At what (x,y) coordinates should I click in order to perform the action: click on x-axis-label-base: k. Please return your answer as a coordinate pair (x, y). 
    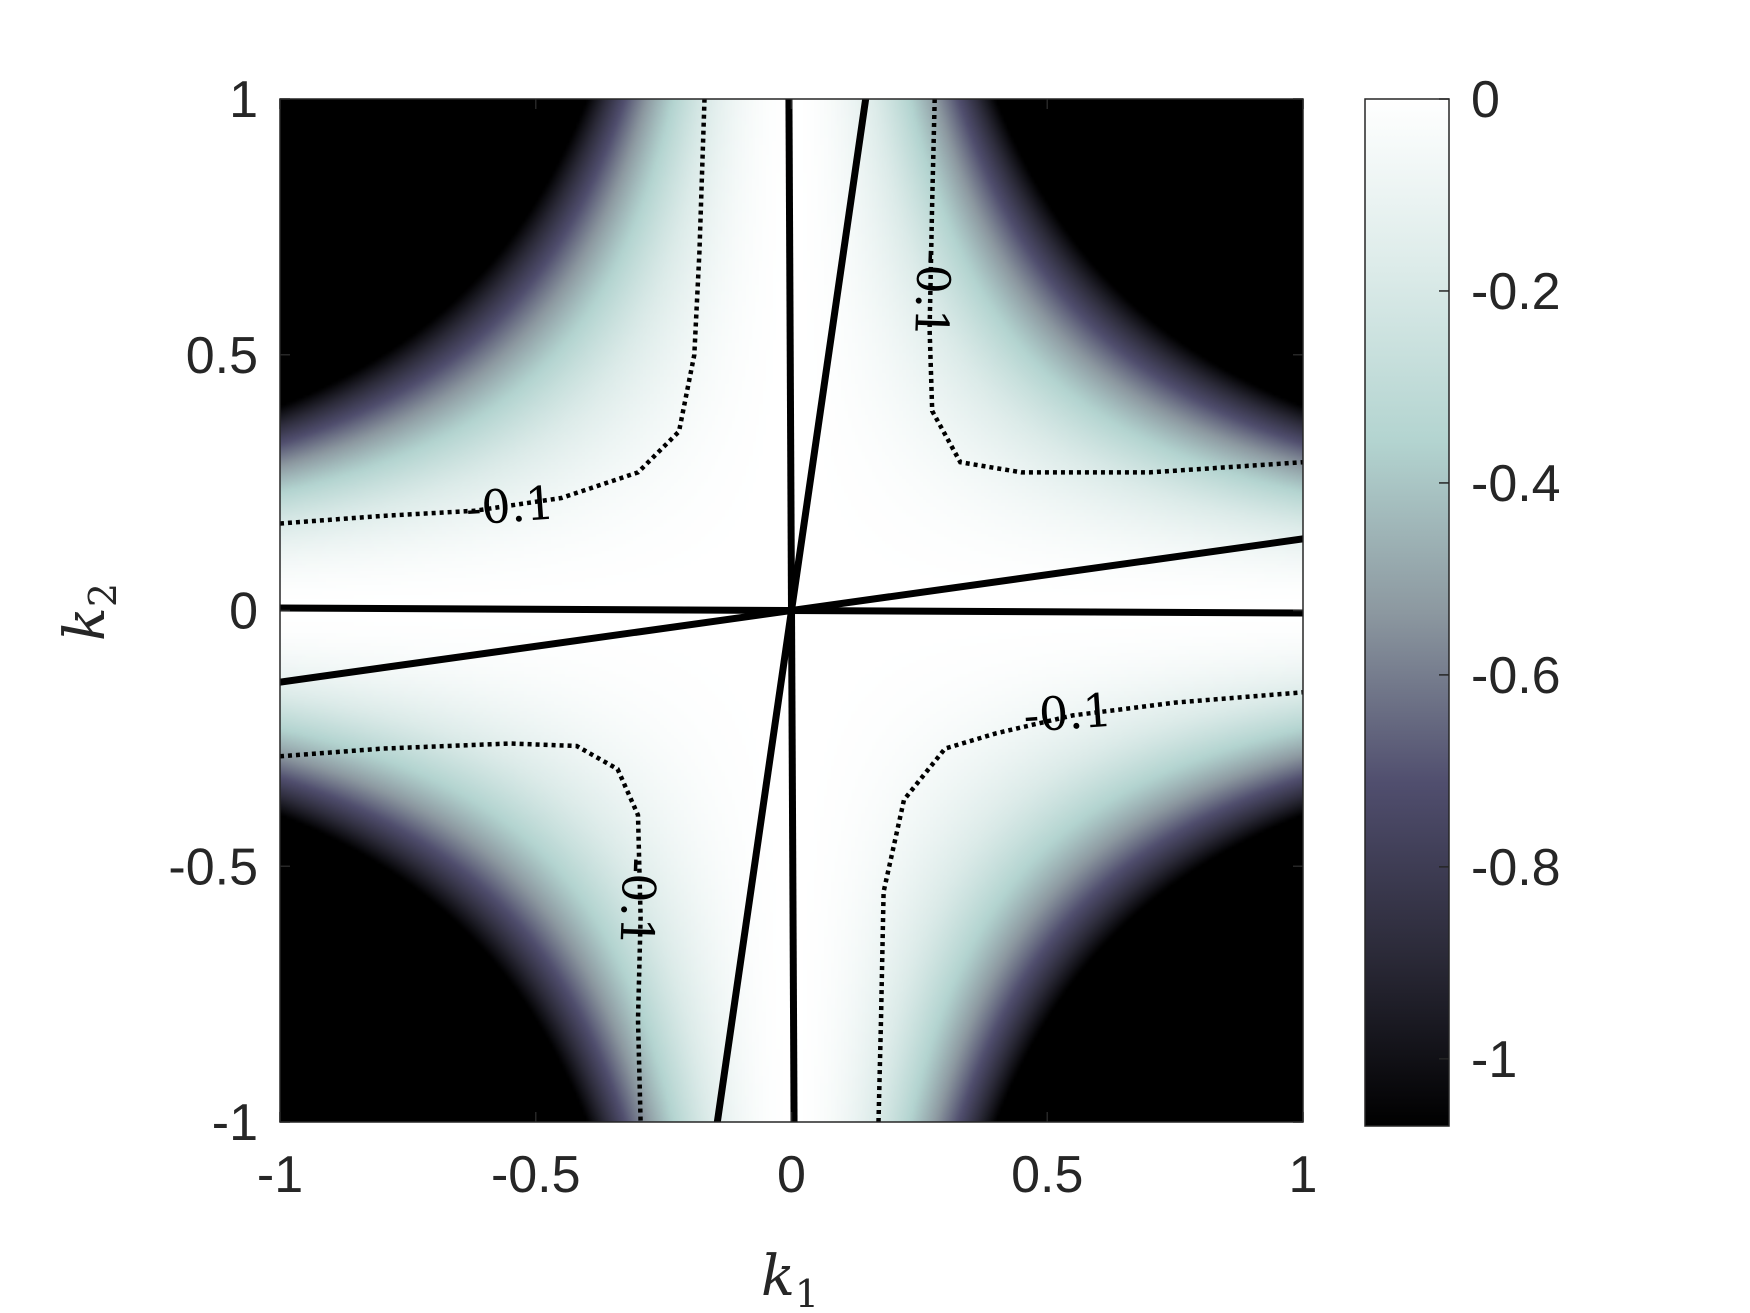
    Looking at the image, I should click on (778, 1276).